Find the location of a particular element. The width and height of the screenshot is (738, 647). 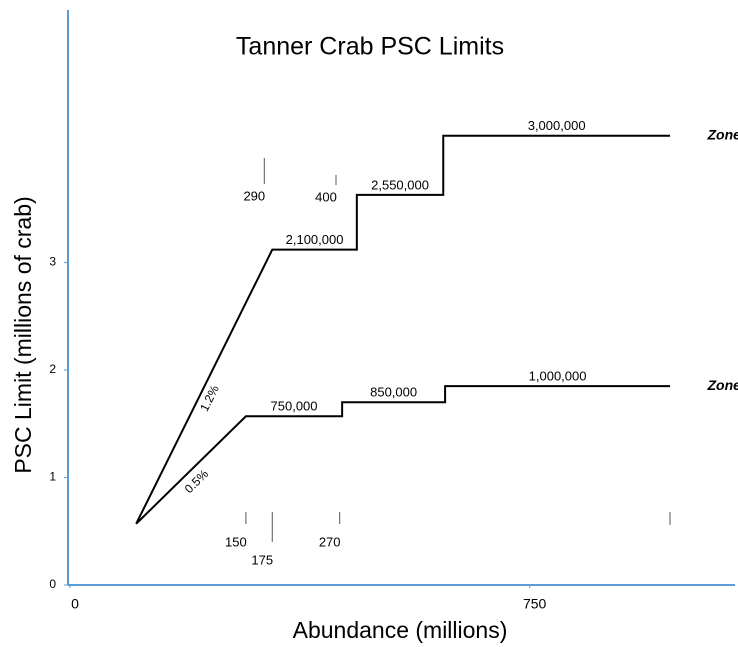

x-tick-label: 0 is located at coordinates (75, 604).